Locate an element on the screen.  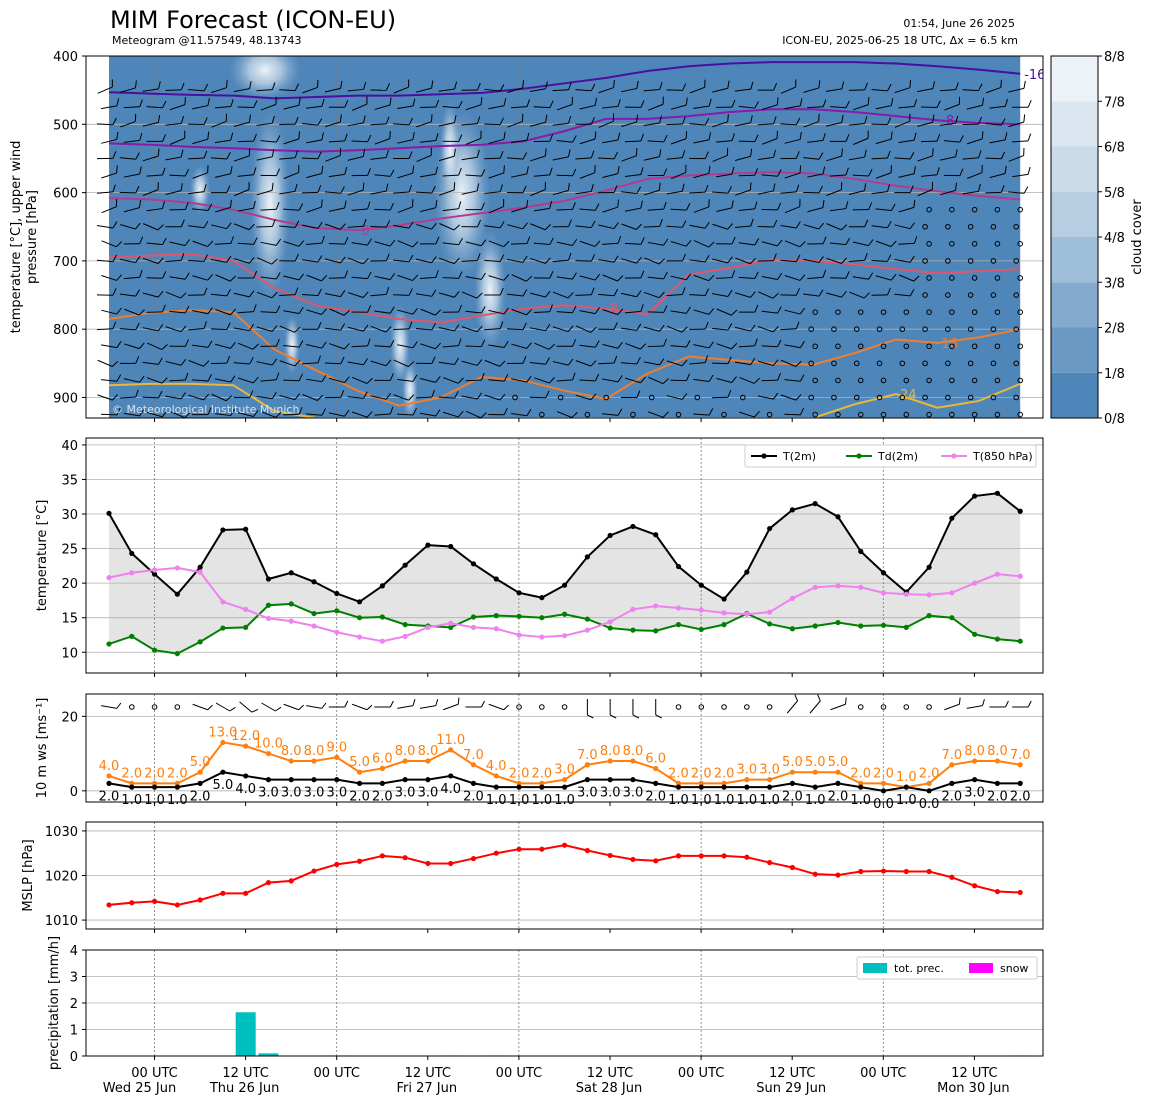
isotherm-label: -16 is located at coordinates (1034, 75).